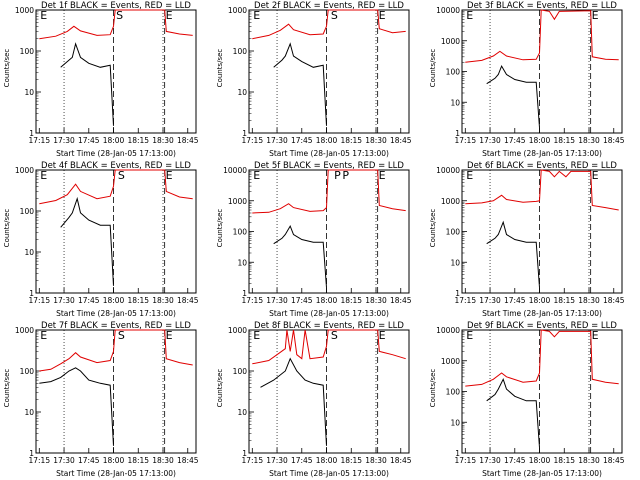  What do you see at coordinates (329, 326) in the screenshot?
I see `panel-title: Det 8f BLACK = Events, RED = LLD` at bounding box center [329, 326].